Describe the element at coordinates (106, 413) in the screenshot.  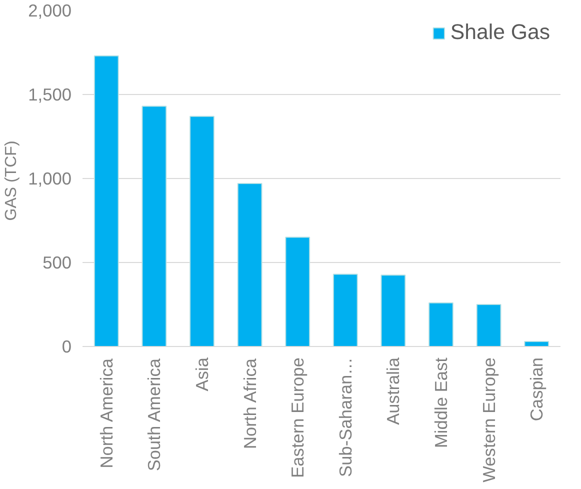
I see `x-tick-label: North America` at that location.